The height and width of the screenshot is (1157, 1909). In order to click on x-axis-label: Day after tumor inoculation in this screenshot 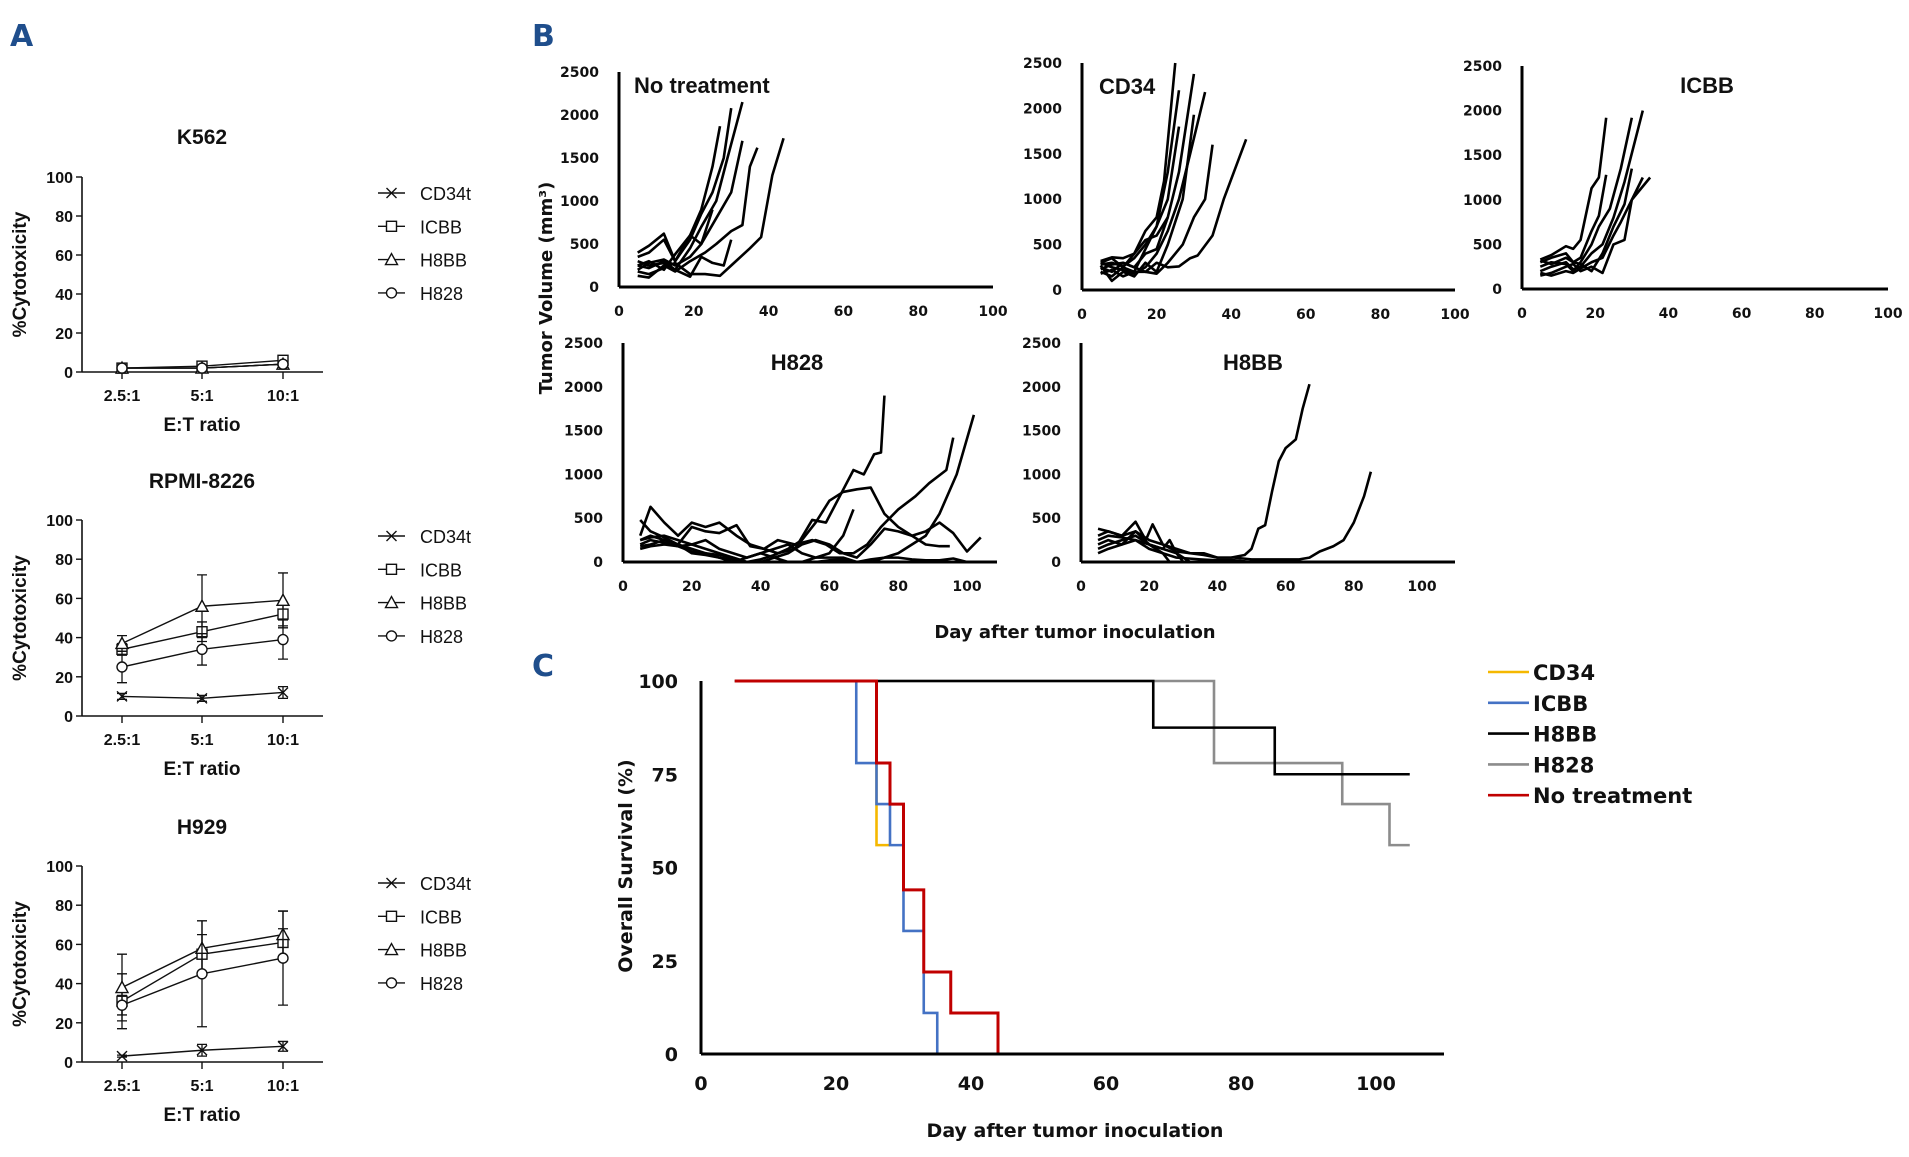, I will do `click(1074, 632)`.